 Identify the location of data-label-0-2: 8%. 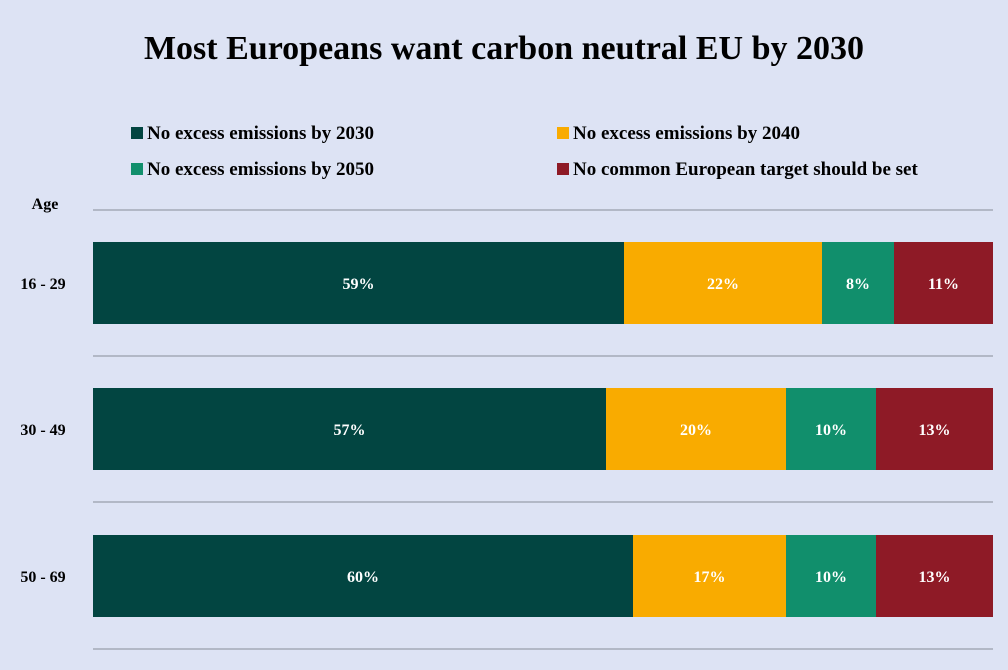
(858, 284).